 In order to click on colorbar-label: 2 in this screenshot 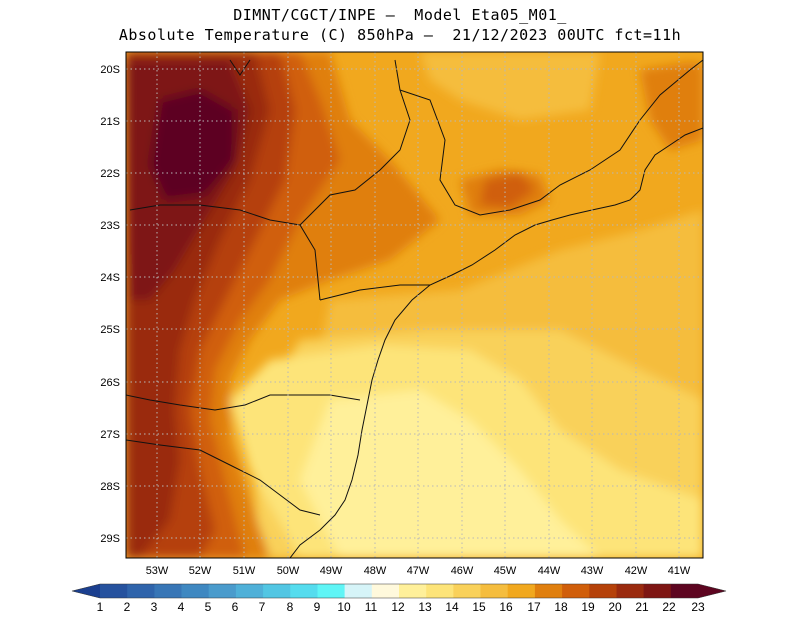, I will do `click(127, 607)`.